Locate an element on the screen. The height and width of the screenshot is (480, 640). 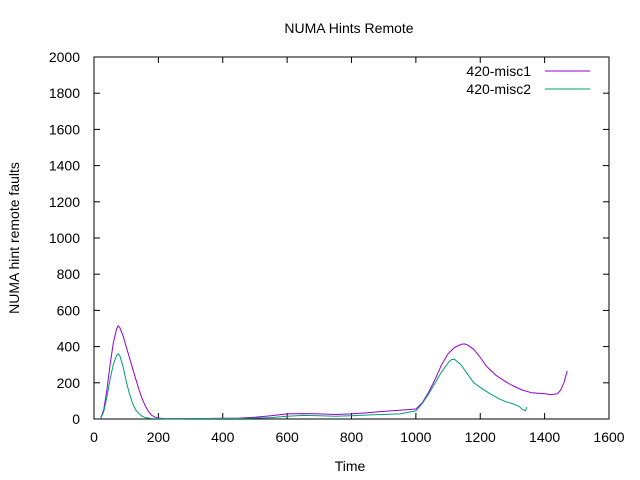
x-tick-label: 800 is located at coordinates (352, 437).